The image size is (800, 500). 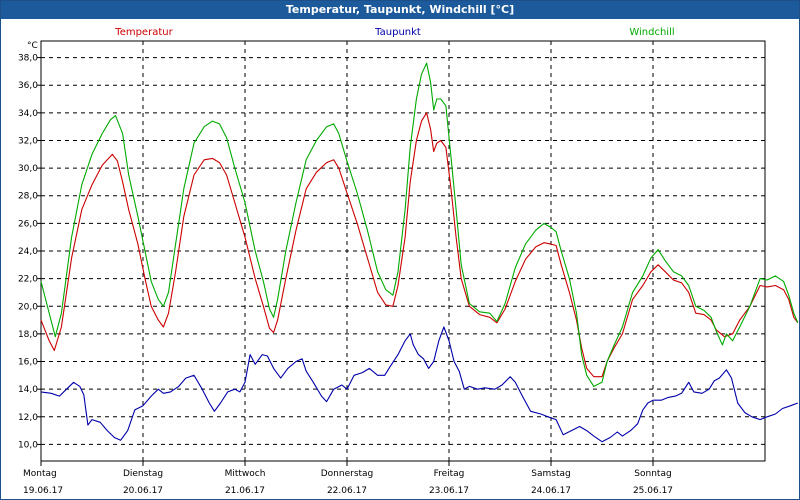 What do you see at coordinates (143, 474) in the screenshot?
I see `x-tick-day: Dienstag` at bounding box center [143, 474].